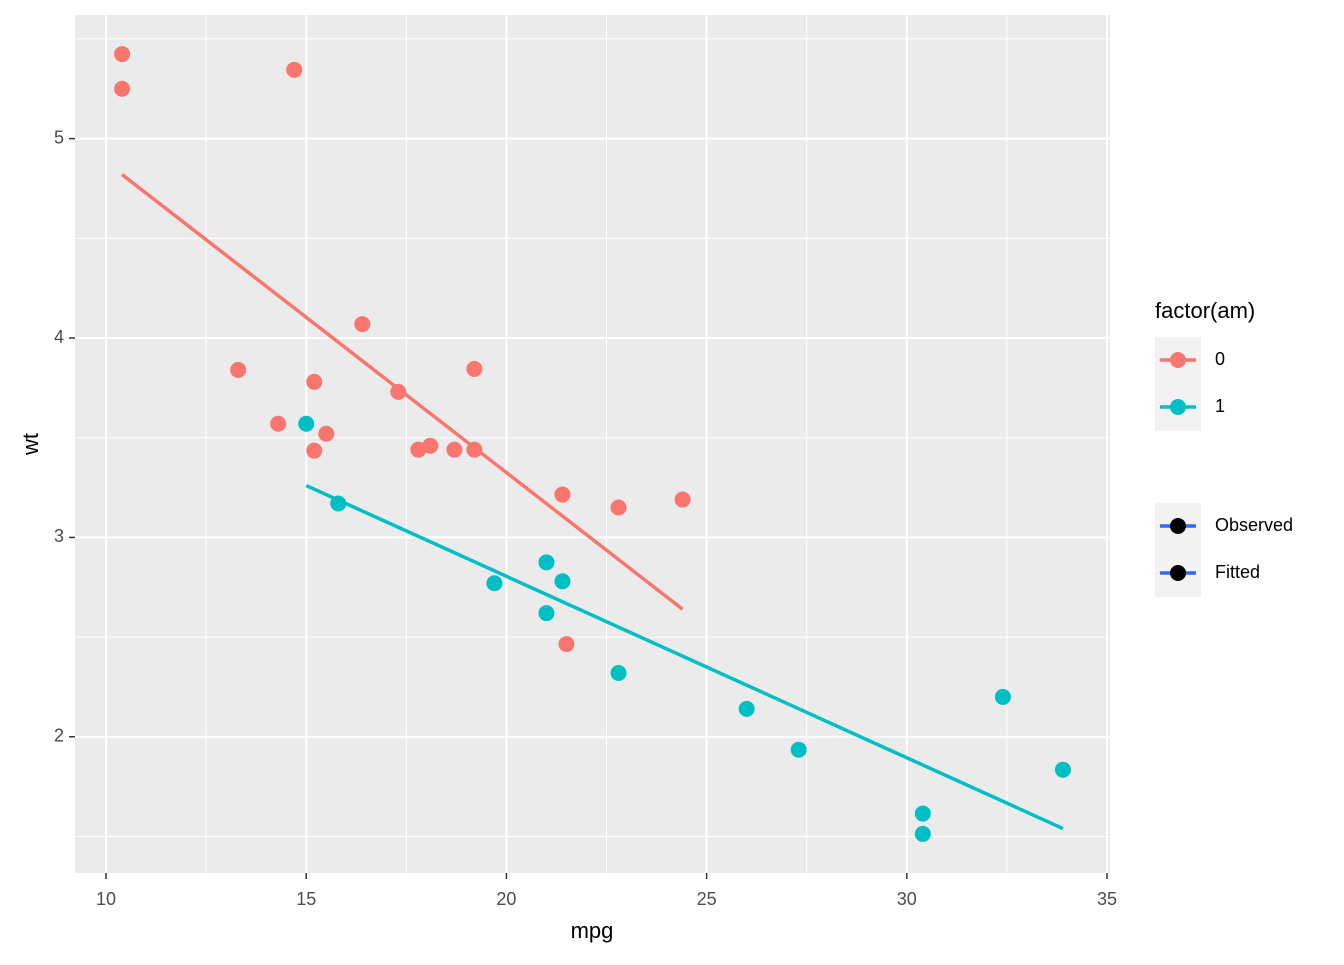  Describe the element at coordinates (907, 899) in the screenshot. I see `x-tick-label: 30` at that location.